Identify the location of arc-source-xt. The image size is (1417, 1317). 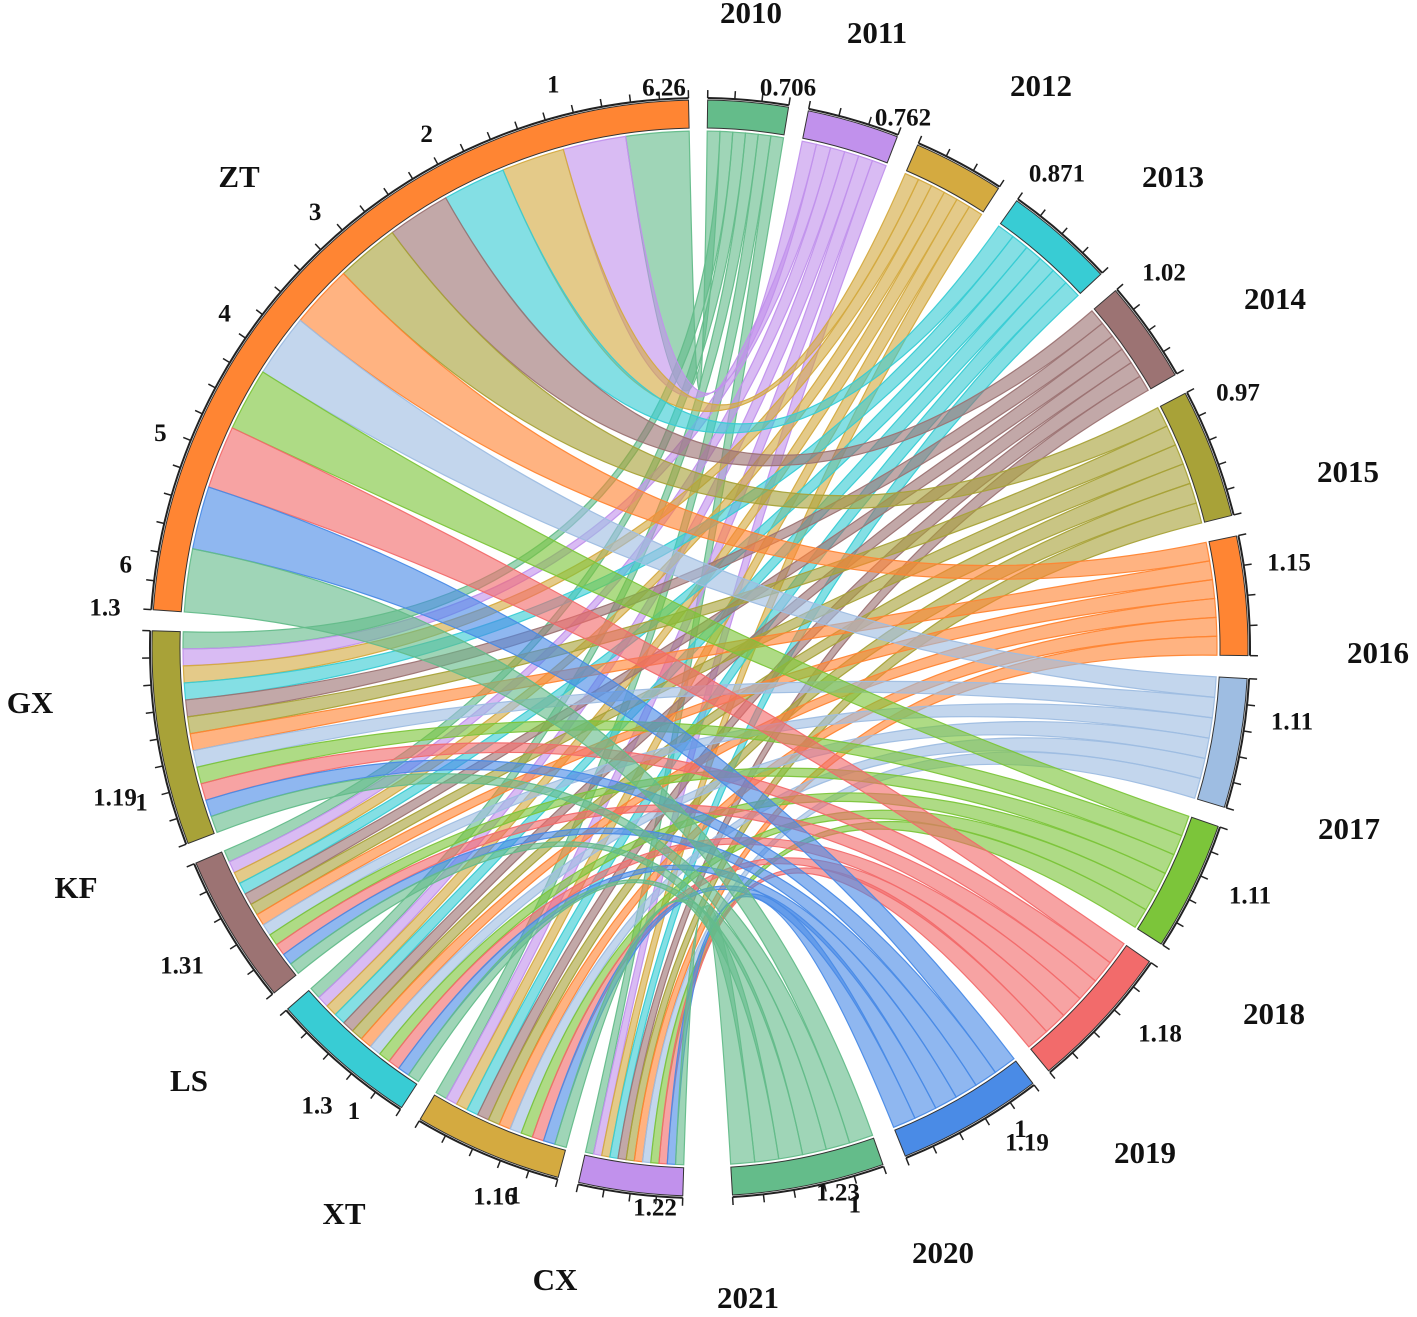
(493, 1136).